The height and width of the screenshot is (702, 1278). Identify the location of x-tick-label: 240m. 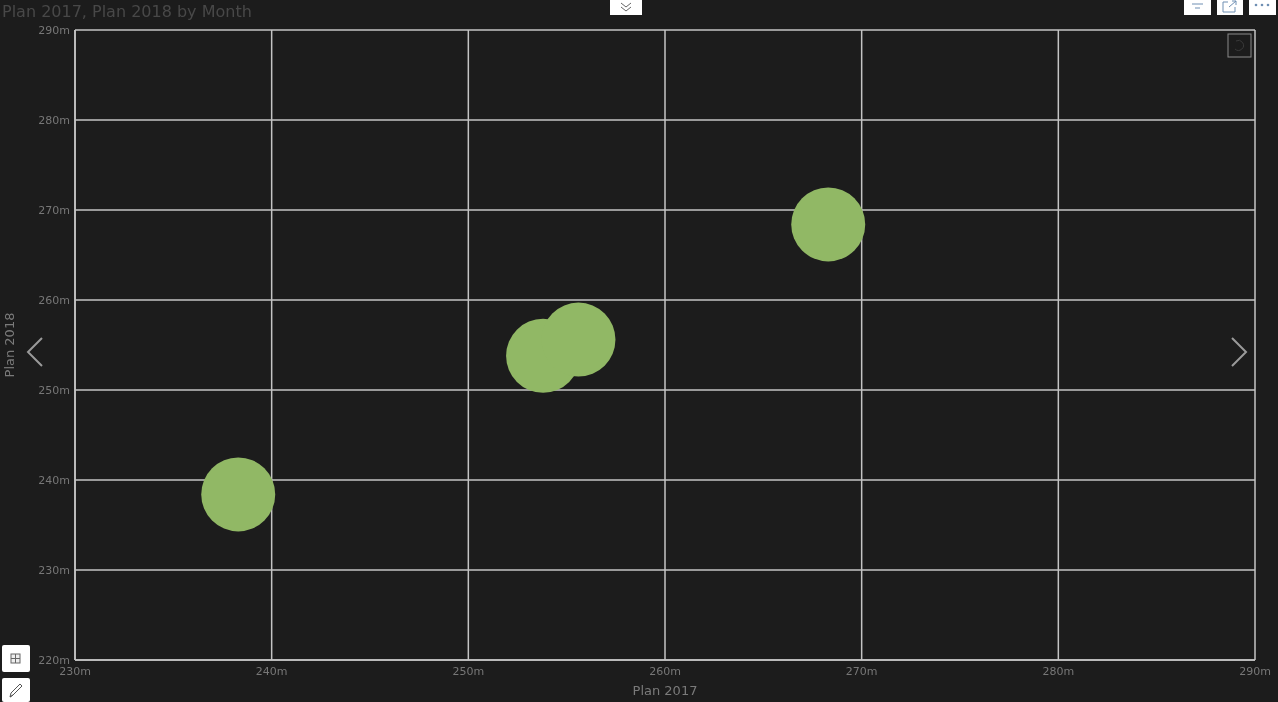
(271, 671).